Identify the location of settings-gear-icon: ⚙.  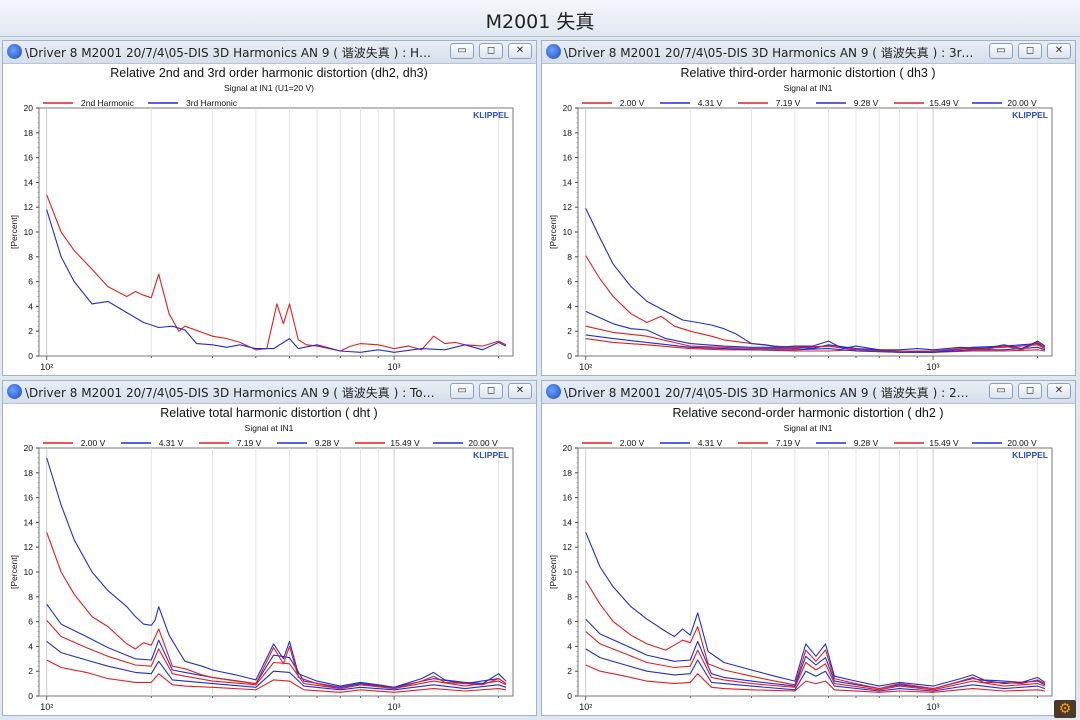
(1065, 709).